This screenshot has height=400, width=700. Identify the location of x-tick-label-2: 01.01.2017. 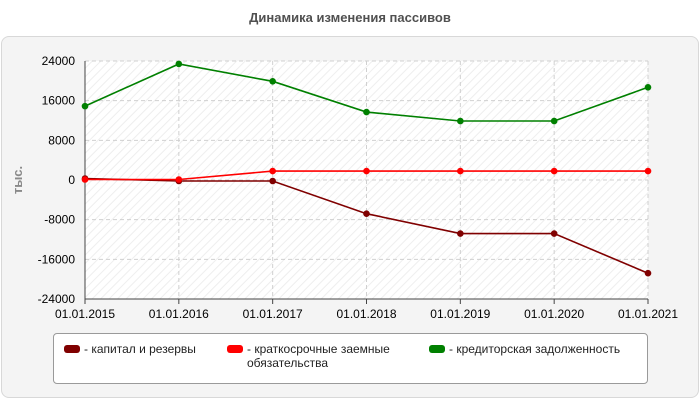
(273, 314).